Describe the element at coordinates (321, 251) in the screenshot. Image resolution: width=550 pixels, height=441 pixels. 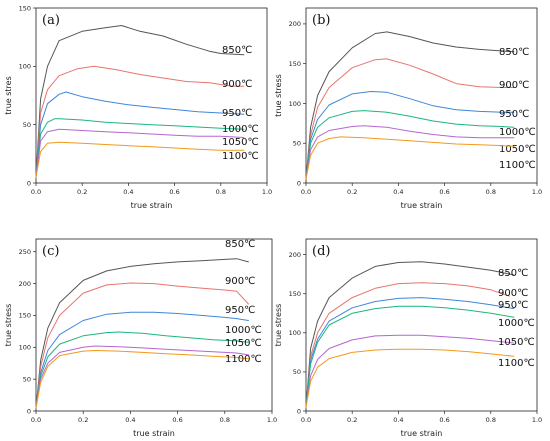
I see `panel-label: (d)` at that location.